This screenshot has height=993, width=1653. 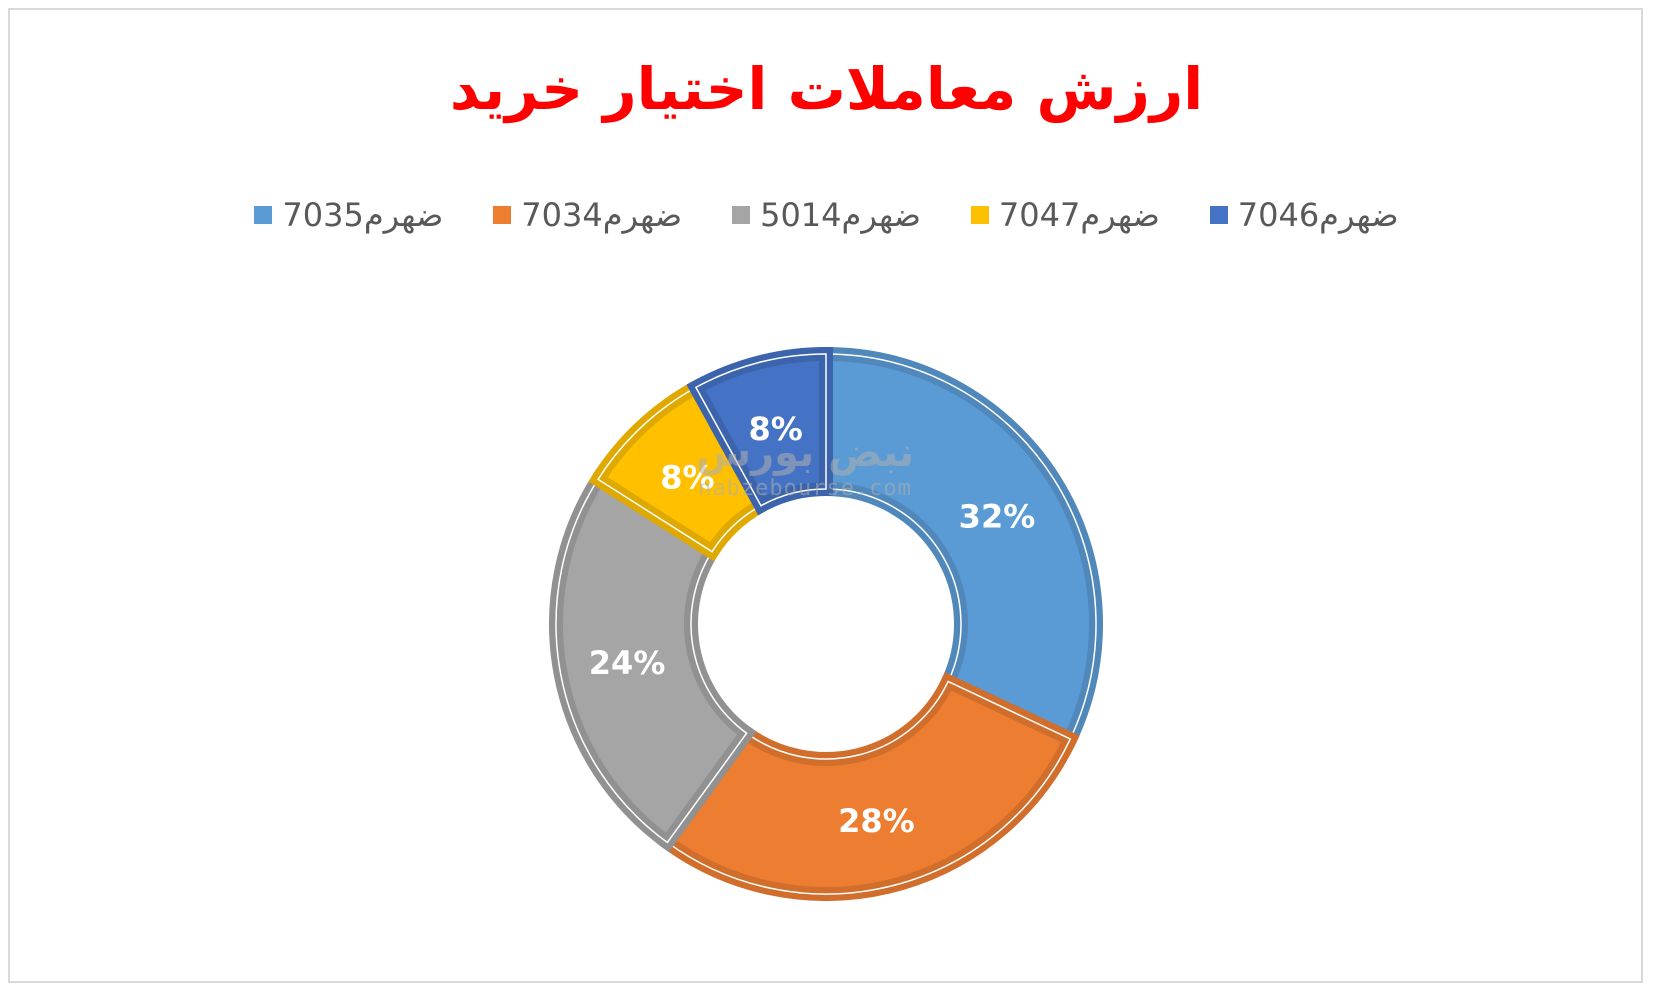 I want to click on legend-item: ضهرم7035, so click(x=348, y=215).